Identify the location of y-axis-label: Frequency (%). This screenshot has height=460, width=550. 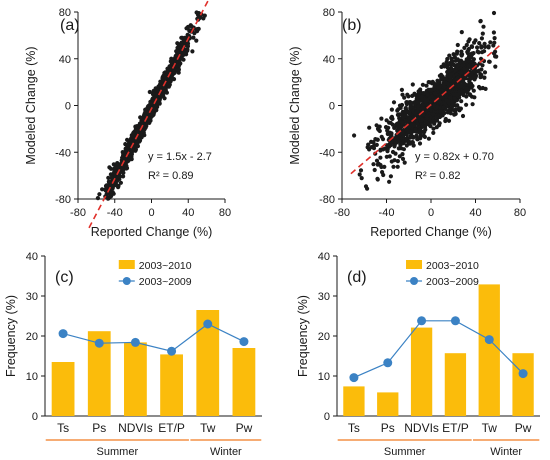
(11, 336).